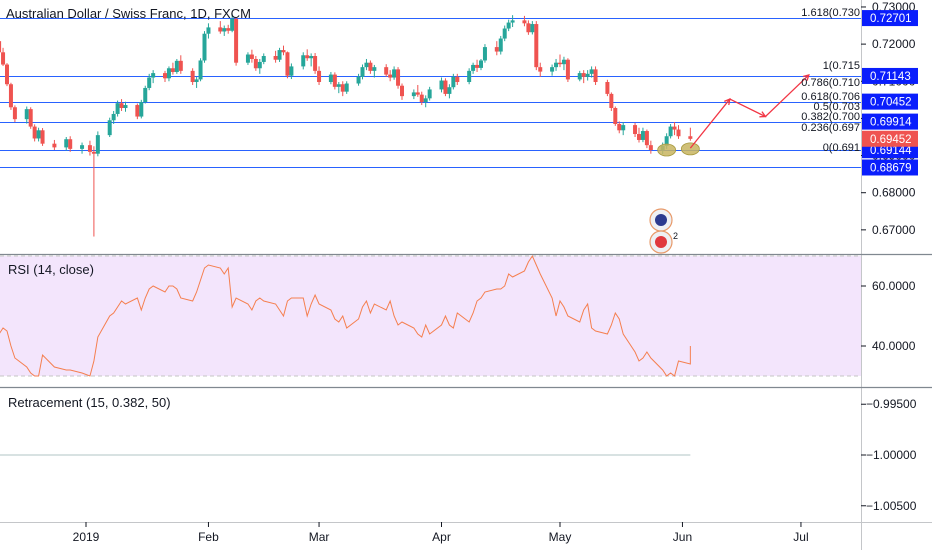 This screenshot has height=550, width=932. Describe the element at coordinates (560, 537) in the screenshot. I see `time-tick-label: May` at that location.